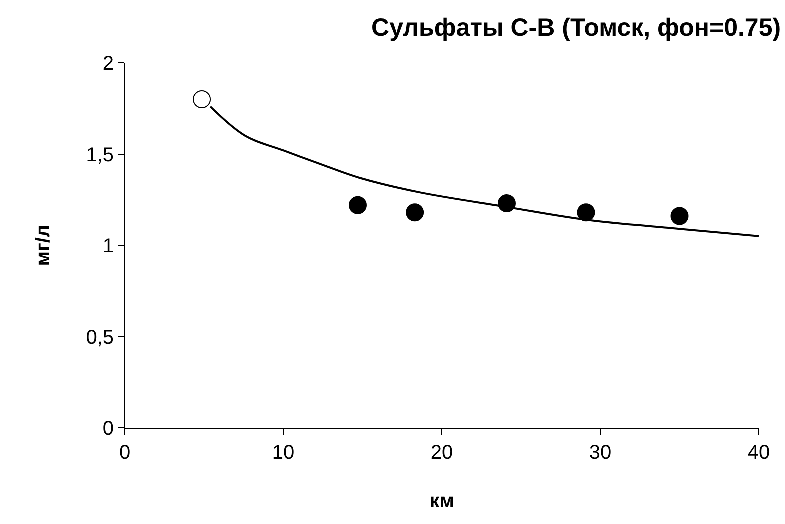 This screenshot has width=785, height=524. I want to click on x-tick-label: 20, so click(442, 453).